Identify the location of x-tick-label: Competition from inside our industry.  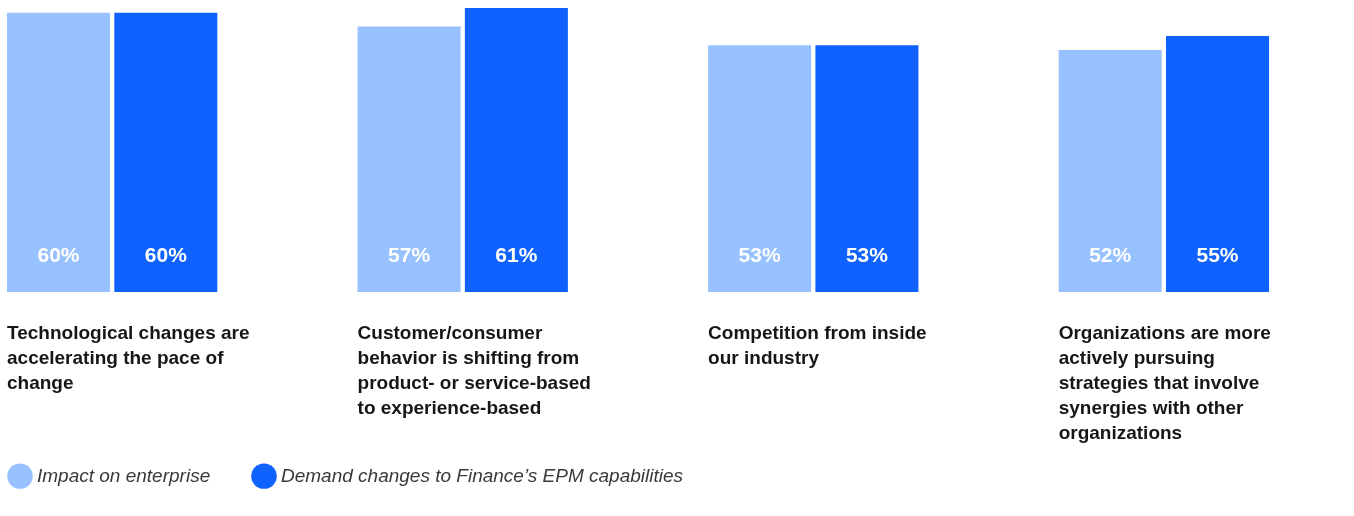
(817, 345).